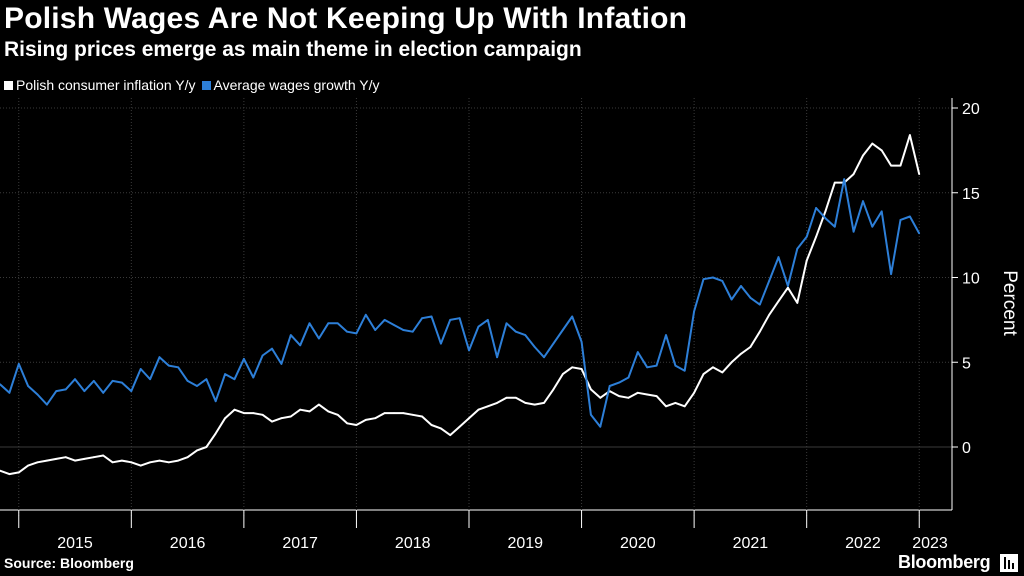 The image size is (1024, 576). I want to click on x-tick-label-2021: 2021, so click(751, 543).